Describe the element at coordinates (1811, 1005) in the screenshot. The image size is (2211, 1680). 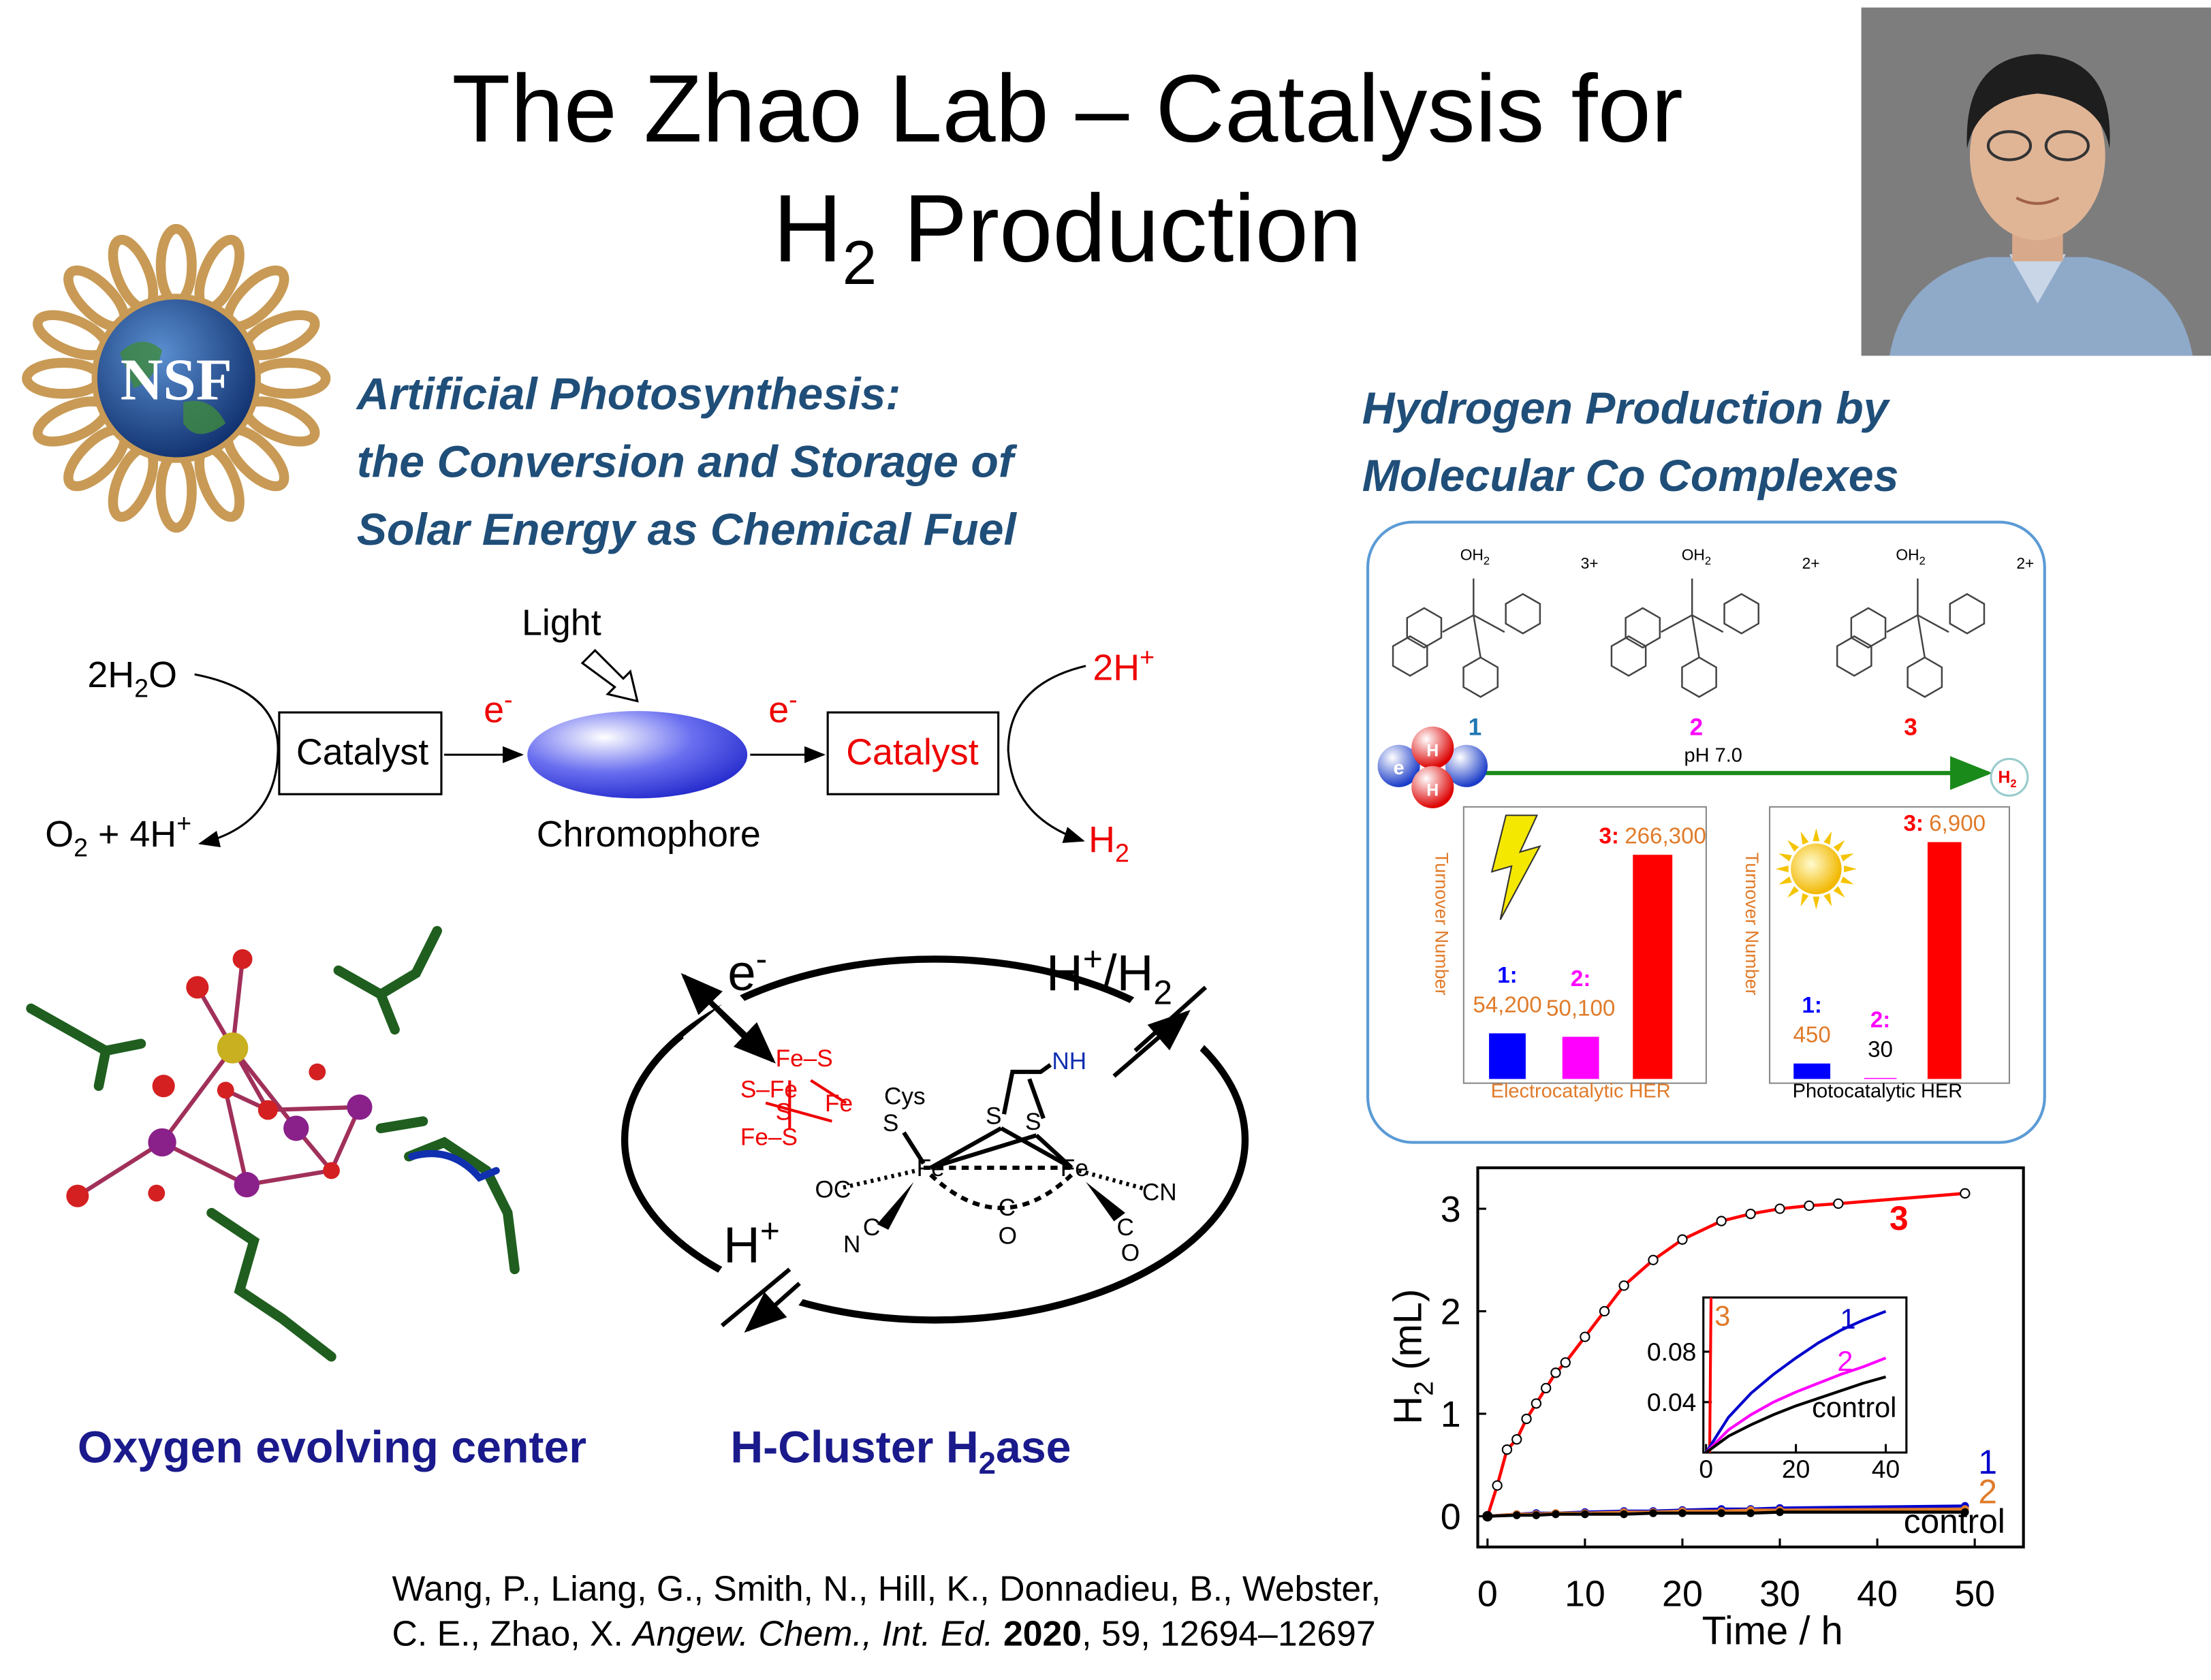
I see `category-label: 1:` at that location.